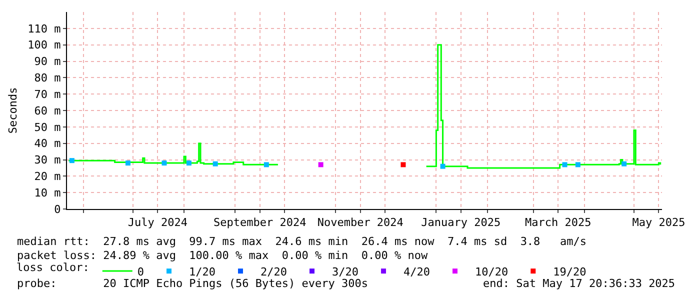 This screenshot has height=297, width=697. Describe the element at coordinates (57, 209) in the screenshot. I see `y-tick-label: 0` at that location.